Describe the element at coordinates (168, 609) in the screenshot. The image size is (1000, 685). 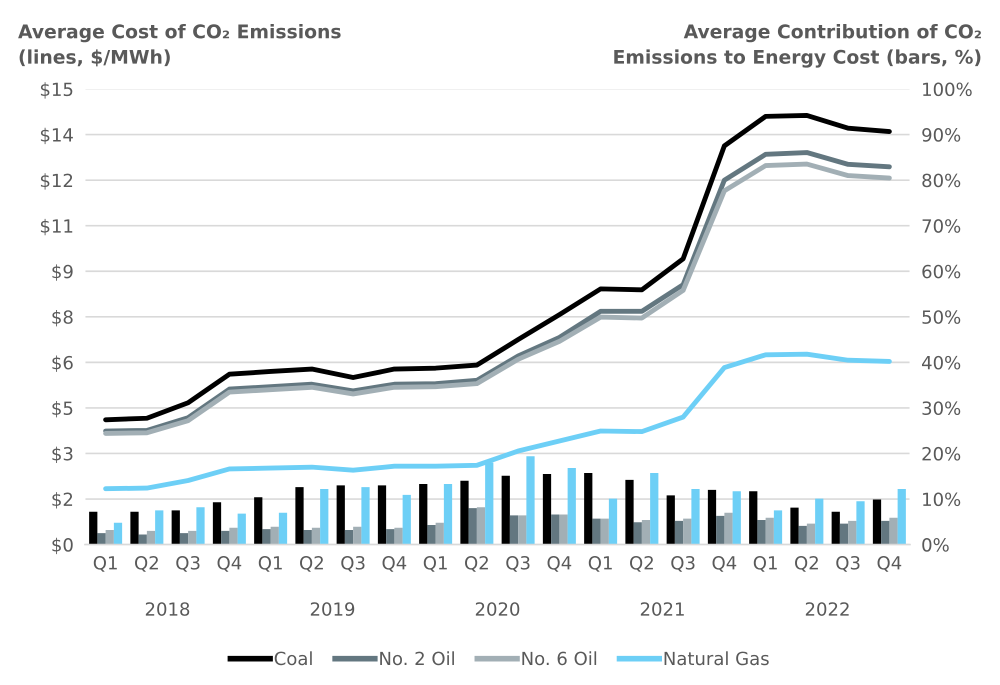
I see `text: 2018` at that location.